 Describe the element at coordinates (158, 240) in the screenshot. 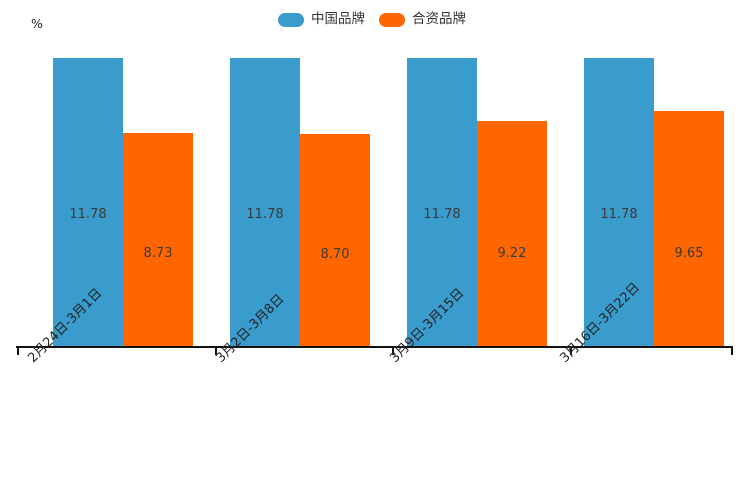

I see `bar-orange-0: 8.73` at that location.